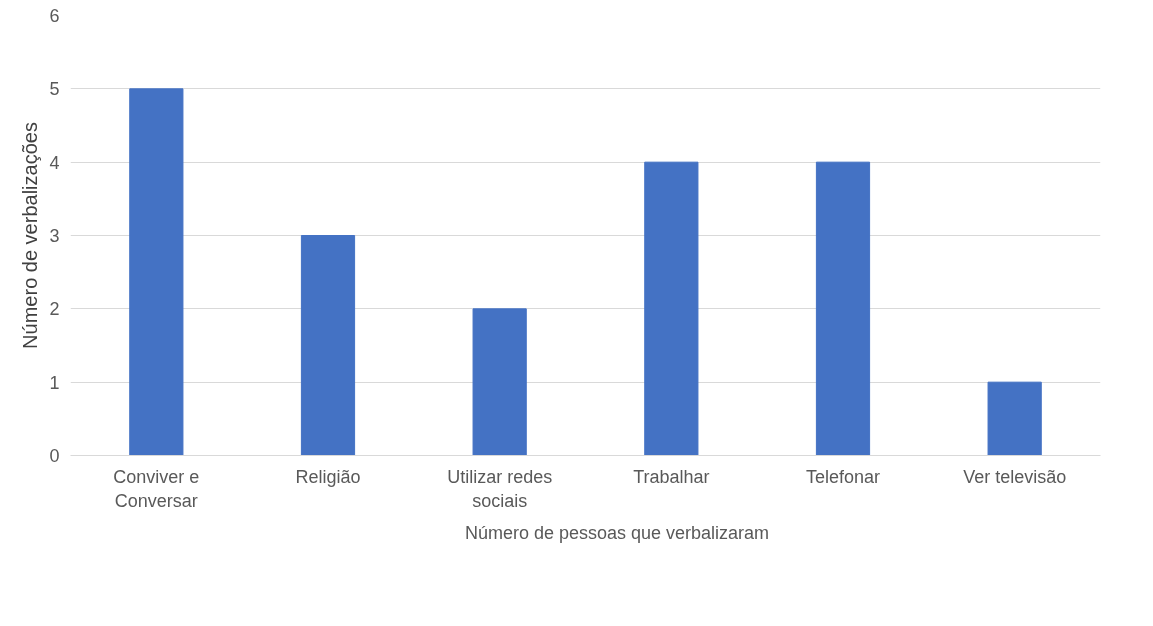 The image size is (1153, 626). I want to click on y-tick-label: 4, so click(54, 162).